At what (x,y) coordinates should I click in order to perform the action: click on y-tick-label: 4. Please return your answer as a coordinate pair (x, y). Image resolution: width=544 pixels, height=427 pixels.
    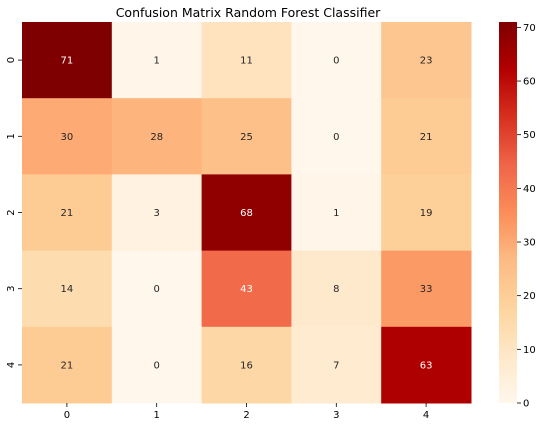
    Looking at the image, I should click on (11, 365).